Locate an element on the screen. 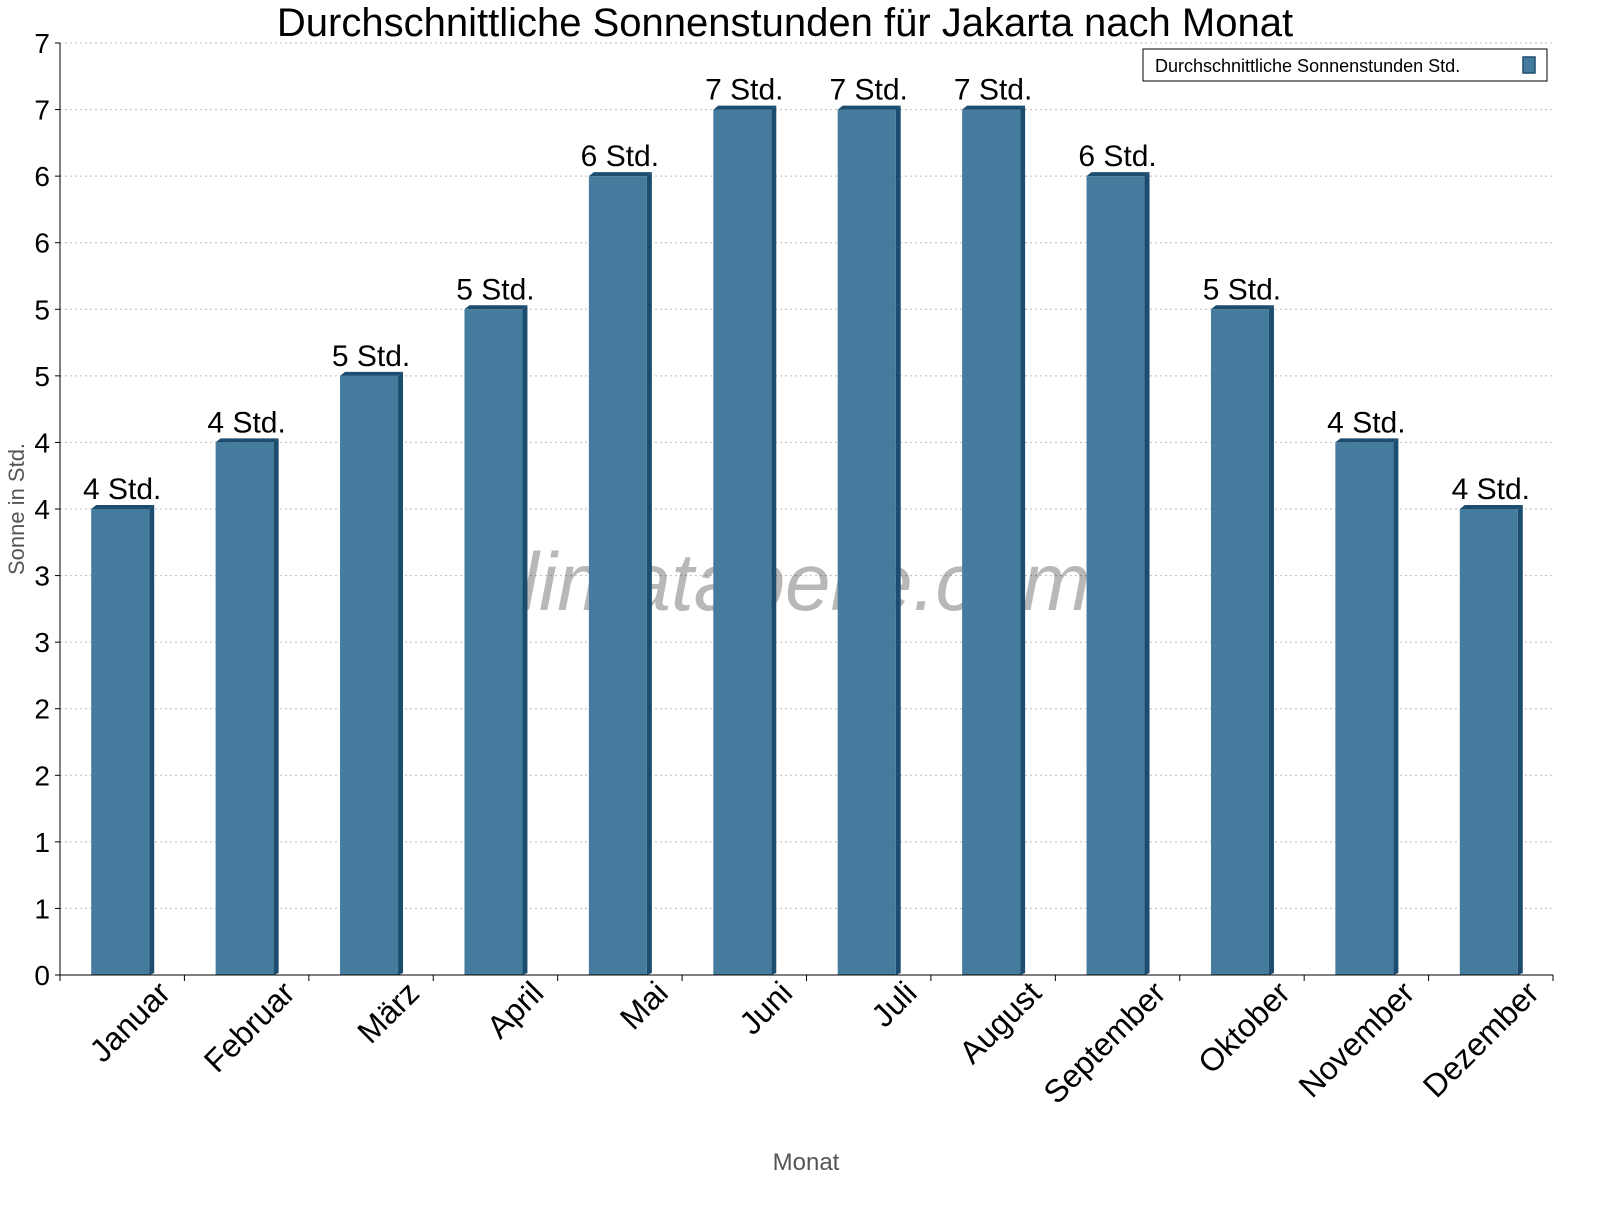  legend-label: Durchschnittliche Sonnenstunden Std. is located at coordinates (1307, 66).